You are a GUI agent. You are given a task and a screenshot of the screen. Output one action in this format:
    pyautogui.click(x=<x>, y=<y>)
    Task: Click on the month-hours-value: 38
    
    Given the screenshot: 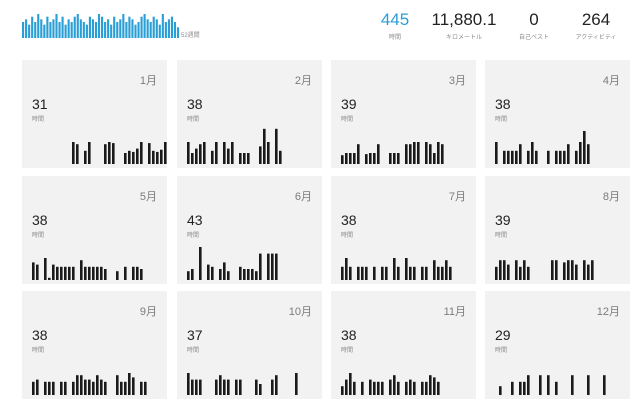 What is the action you would take?
    pyautogui.click(x=195, y=104)
    